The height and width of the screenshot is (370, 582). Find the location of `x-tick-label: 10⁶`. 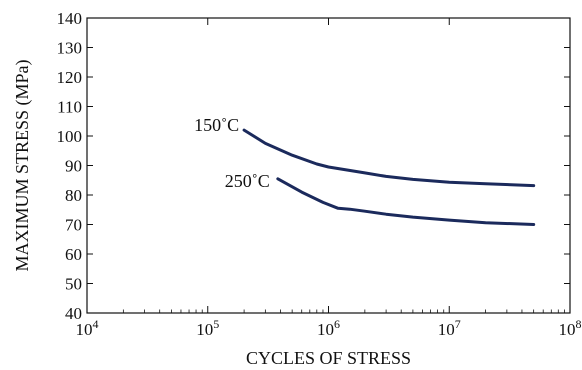

x-tick-label: 10⁶ is located at coordinates (328, 328).